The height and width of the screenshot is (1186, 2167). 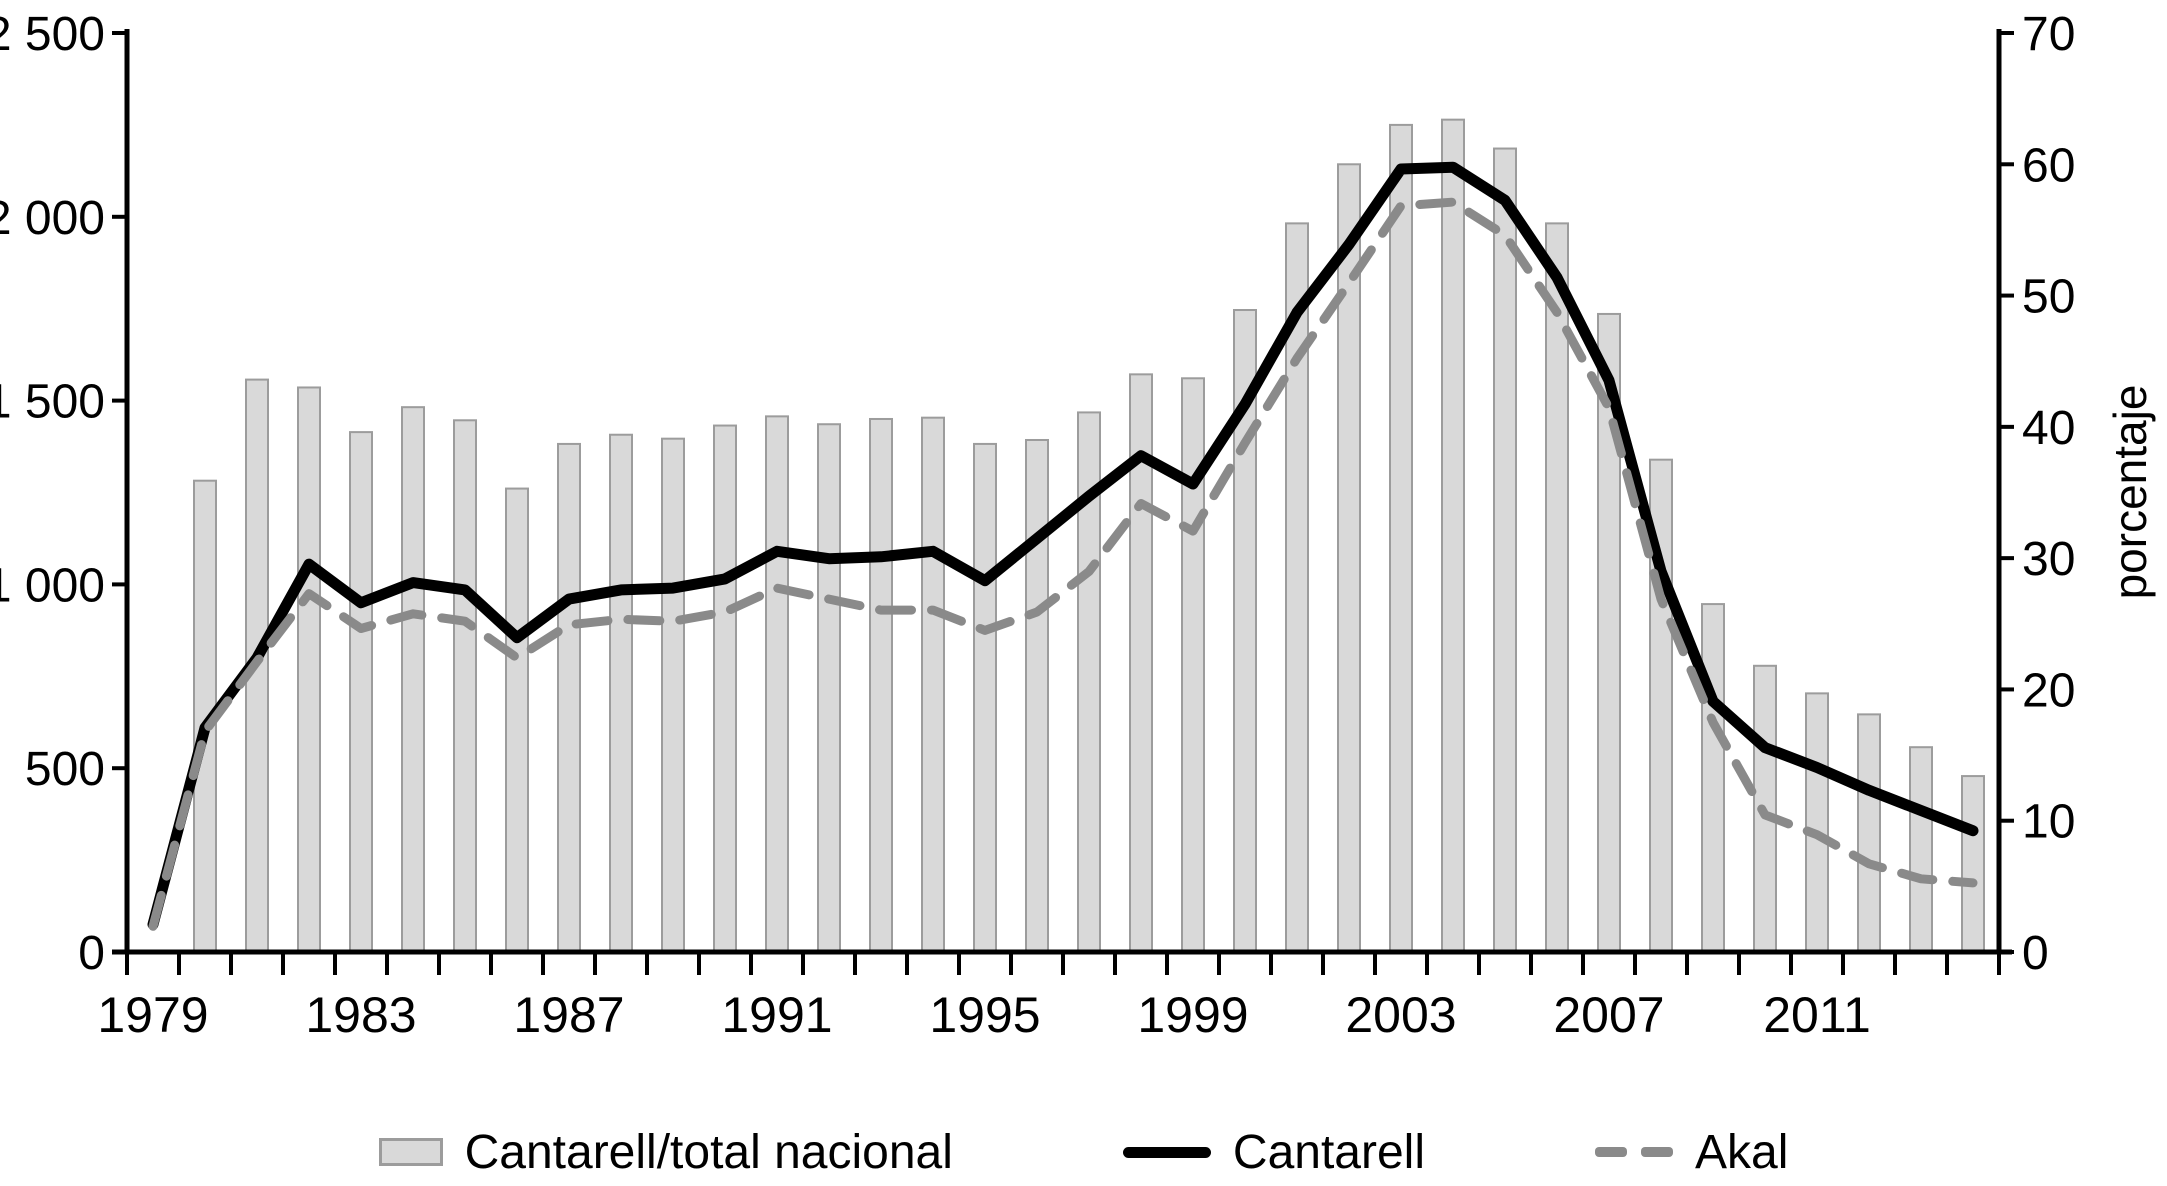 I want to click on solid-line-swatch-icon, so click(x=1166, y=1152).